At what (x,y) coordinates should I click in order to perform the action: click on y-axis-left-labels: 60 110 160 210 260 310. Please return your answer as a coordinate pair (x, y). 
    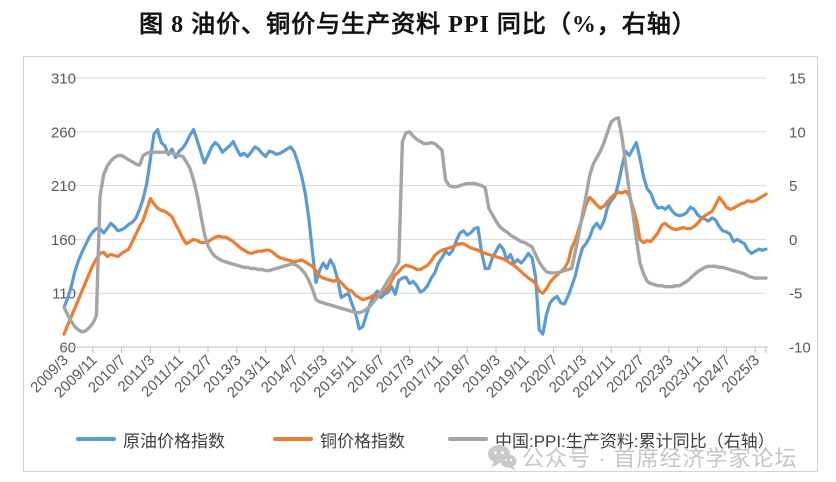
    Looking at the image, I should click on (63, 214).